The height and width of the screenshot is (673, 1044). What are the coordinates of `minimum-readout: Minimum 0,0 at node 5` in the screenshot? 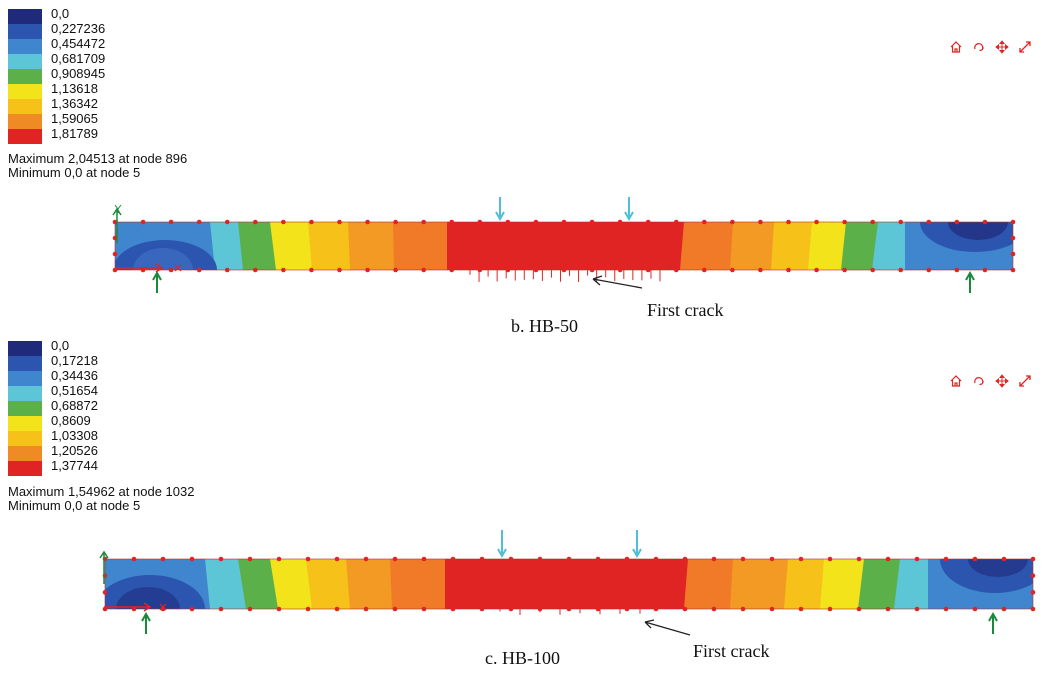 It's located at (74, 505).